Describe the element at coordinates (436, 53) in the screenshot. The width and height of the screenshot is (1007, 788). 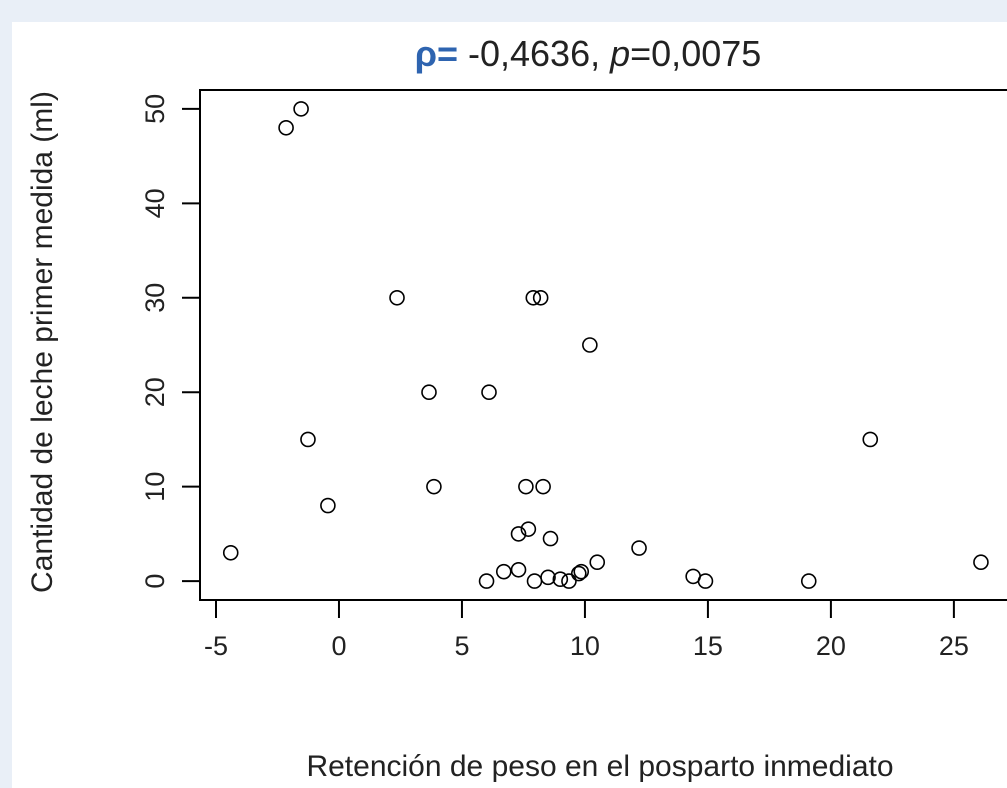
I see `title-rho: ρ=` at that location.